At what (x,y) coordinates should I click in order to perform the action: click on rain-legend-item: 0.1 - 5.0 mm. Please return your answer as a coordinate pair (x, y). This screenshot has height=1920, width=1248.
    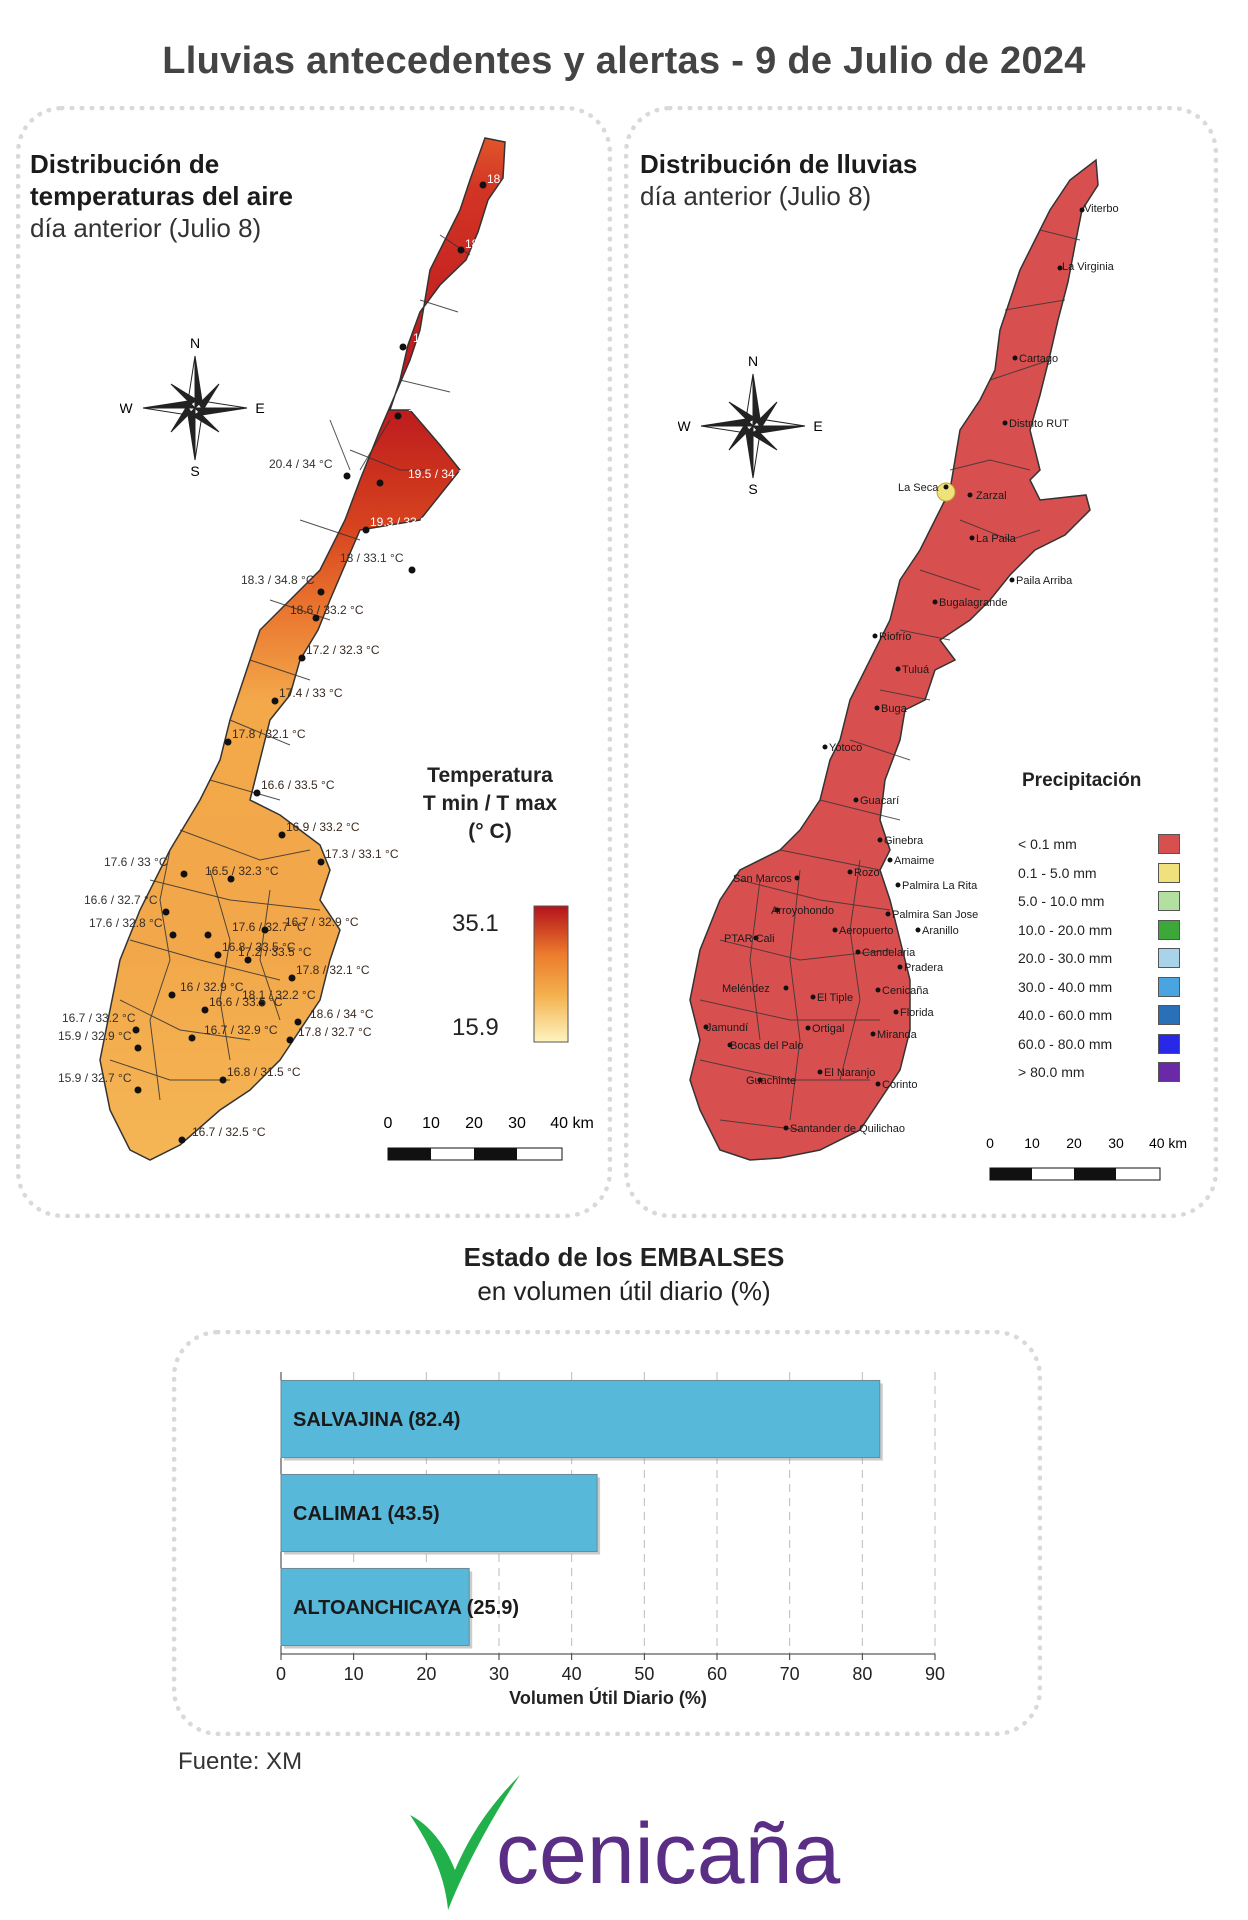
    Looking at the image, I should click on (1103, 873).